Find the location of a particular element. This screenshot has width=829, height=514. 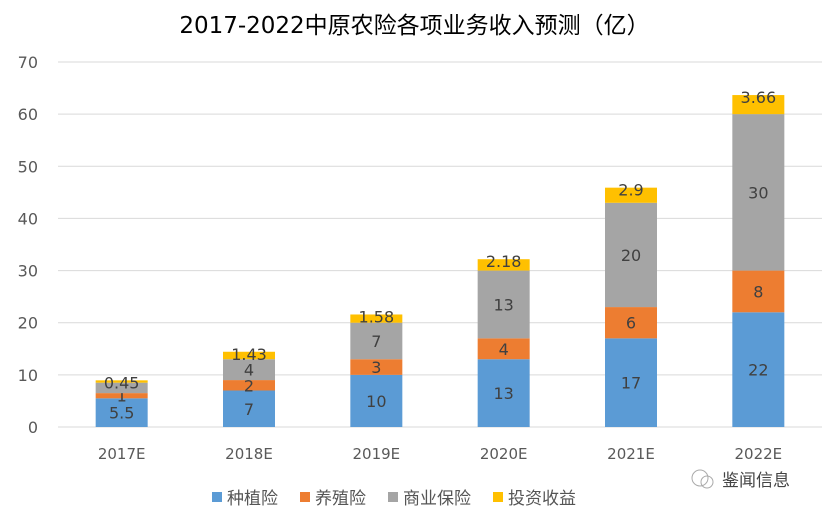

legend: 种植险 养殖险 商业保险 投资收益 is located at coordinates (394, 496).